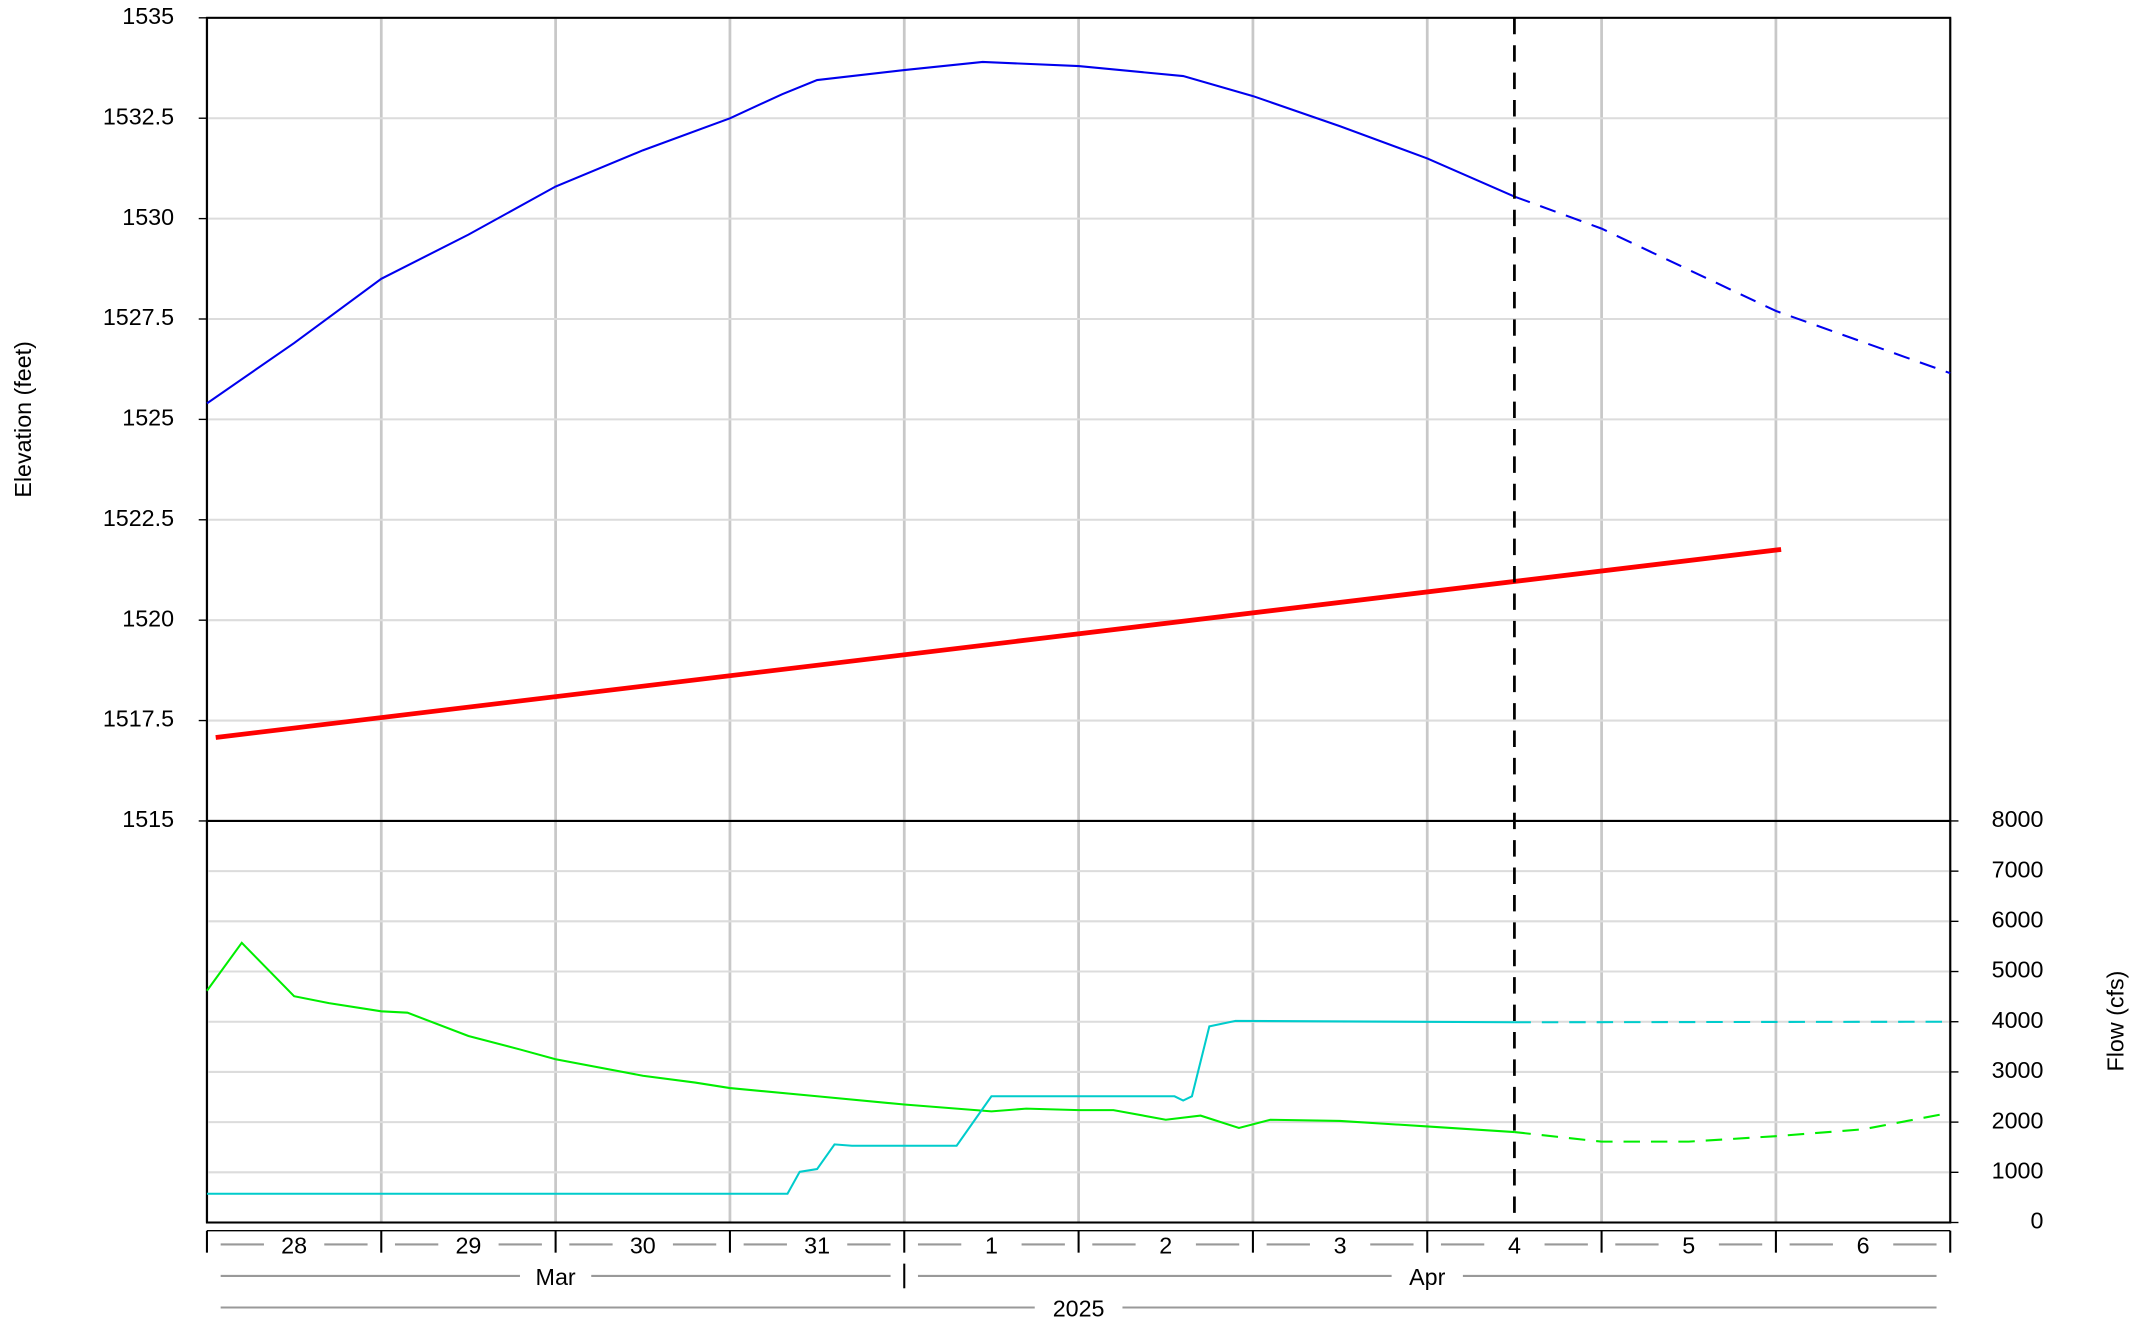  What do you see at coordinates (2116, 1021) in the screenshot?
I see `y2-axis-label: Flow (cfs)` at bounding box center [2116, 1021].